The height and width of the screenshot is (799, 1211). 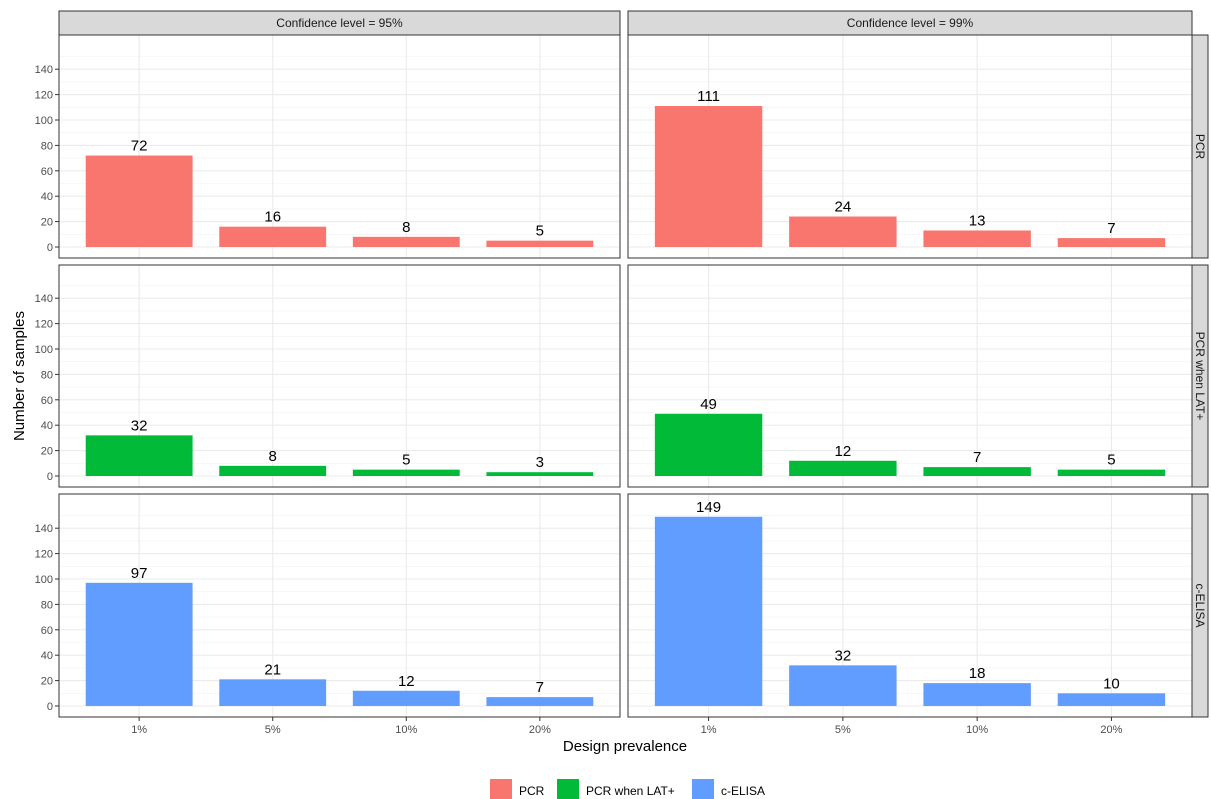 What do you see at coordinates (540, 462) in the screenshot?
I see `bar-value-label: 3` at bounding box center [540, 462].